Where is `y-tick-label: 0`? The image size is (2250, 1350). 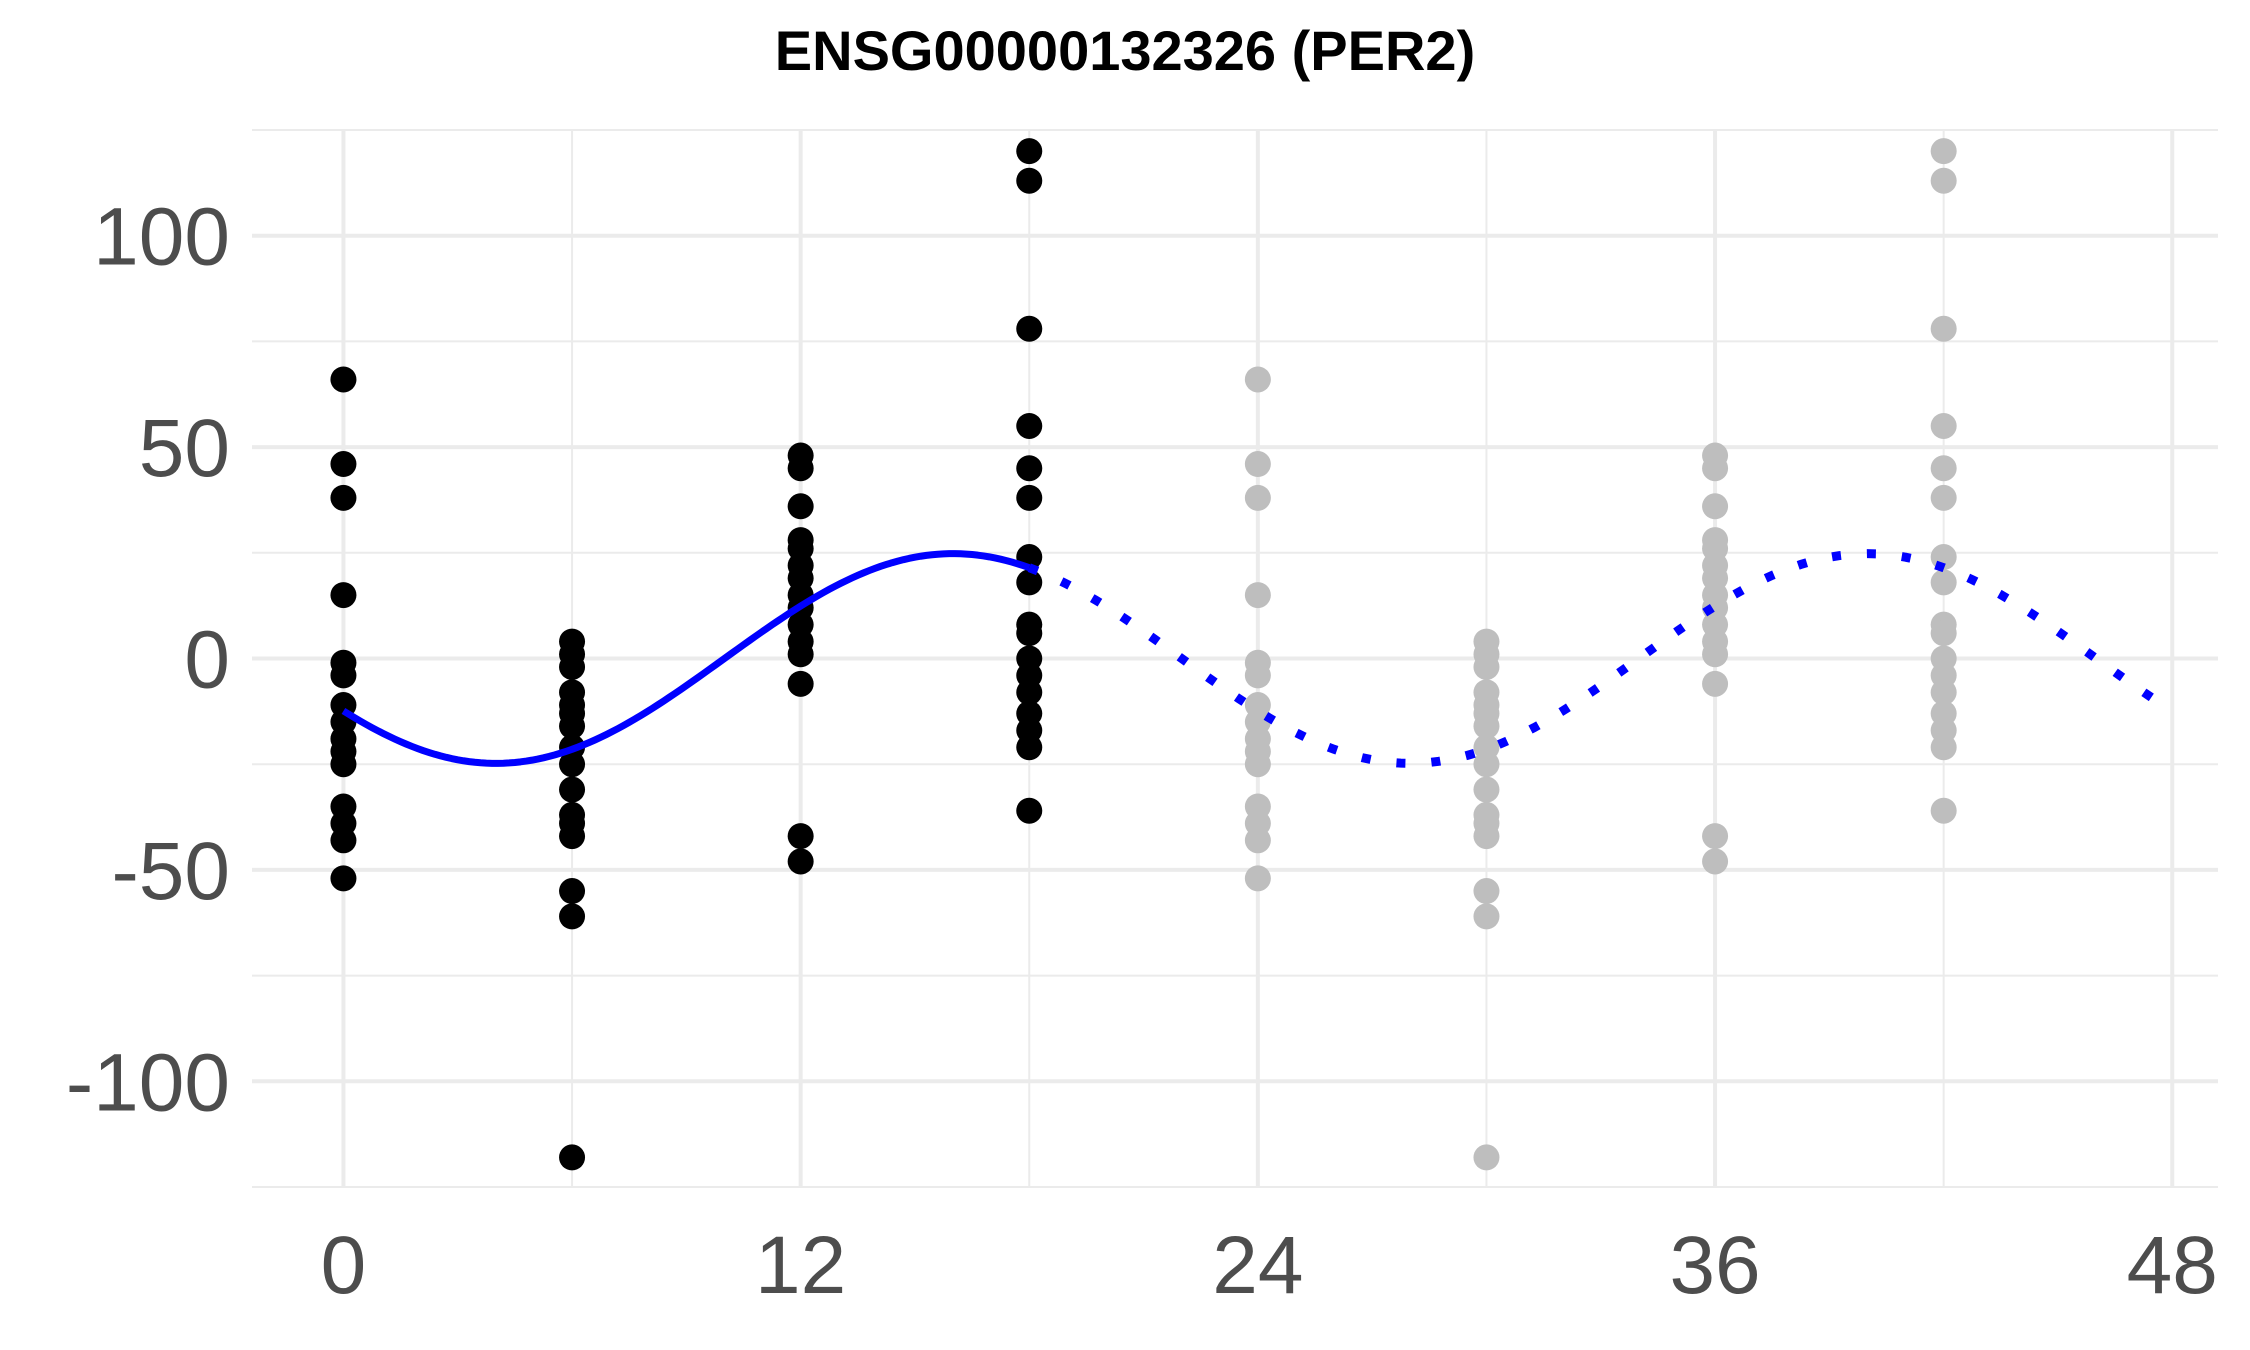
y-tick-label: 0 is located at coordinates (207, 660).